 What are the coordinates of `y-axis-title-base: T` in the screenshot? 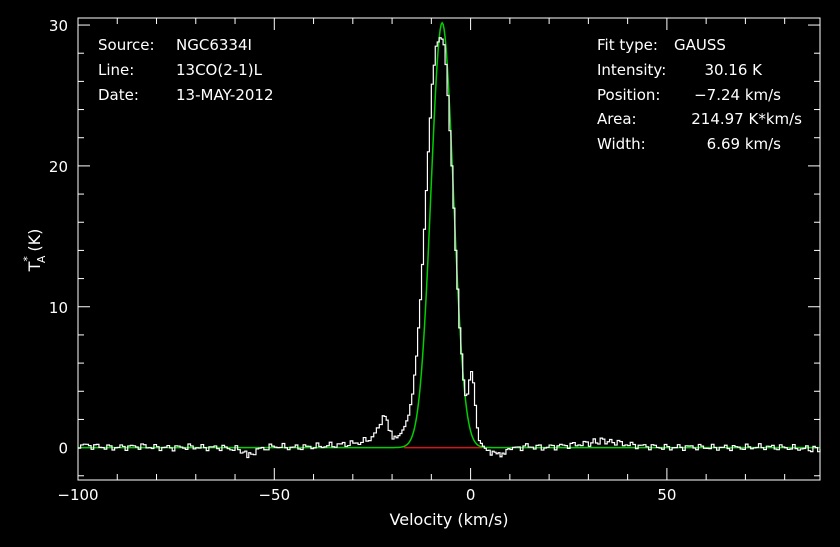 It's located at (34, 266).